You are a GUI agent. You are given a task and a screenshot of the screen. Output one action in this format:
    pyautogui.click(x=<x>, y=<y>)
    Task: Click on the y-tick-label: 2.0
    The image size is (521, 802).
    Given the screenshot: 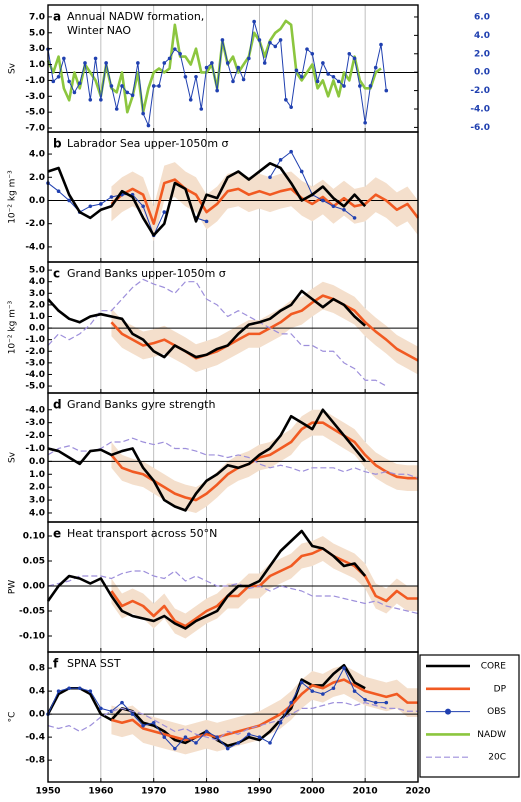 What is the action you would take?
    pyautogui.click(x=37, y=305)
    